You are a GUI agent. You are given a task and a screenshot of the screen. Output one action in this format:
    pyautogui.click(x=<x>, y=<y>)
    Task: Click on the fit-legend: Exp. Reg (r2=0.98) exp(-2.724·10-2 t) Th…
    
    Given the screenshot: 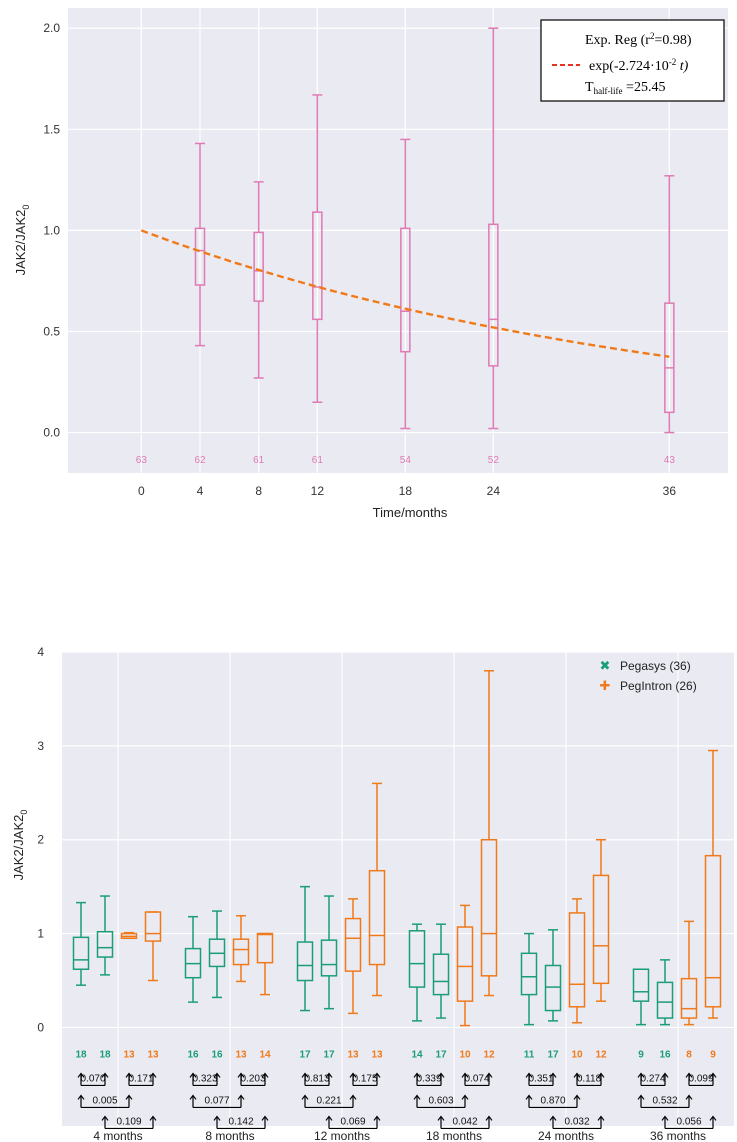 What is the action you would take?
    pyautogui.click(x=632, y=60)
    